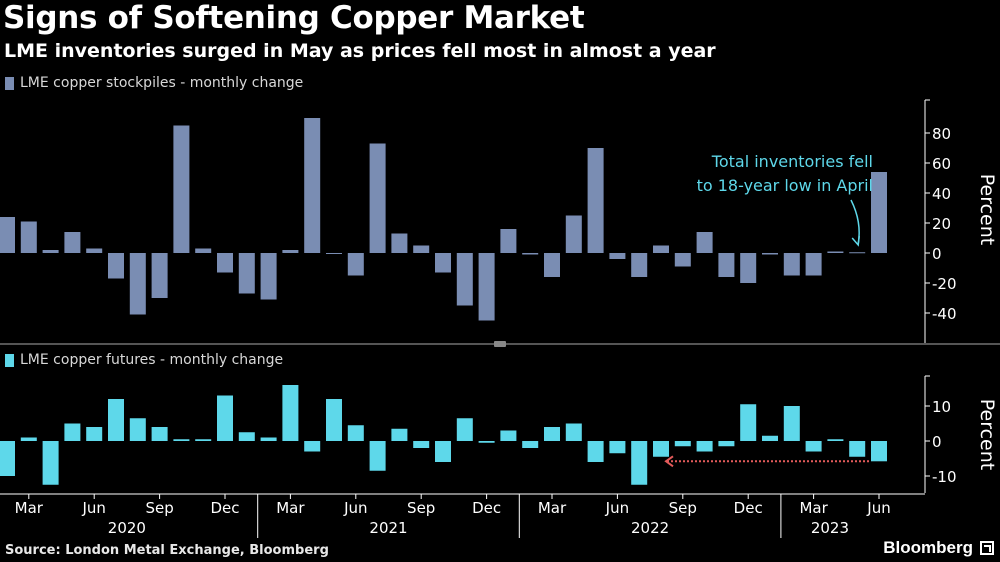 This screenshot has height=562, width=1000. Describe the element at coordinates (941, 164) in the screenshot. I see `stockpiles-tick-label-60: 60` at that location.